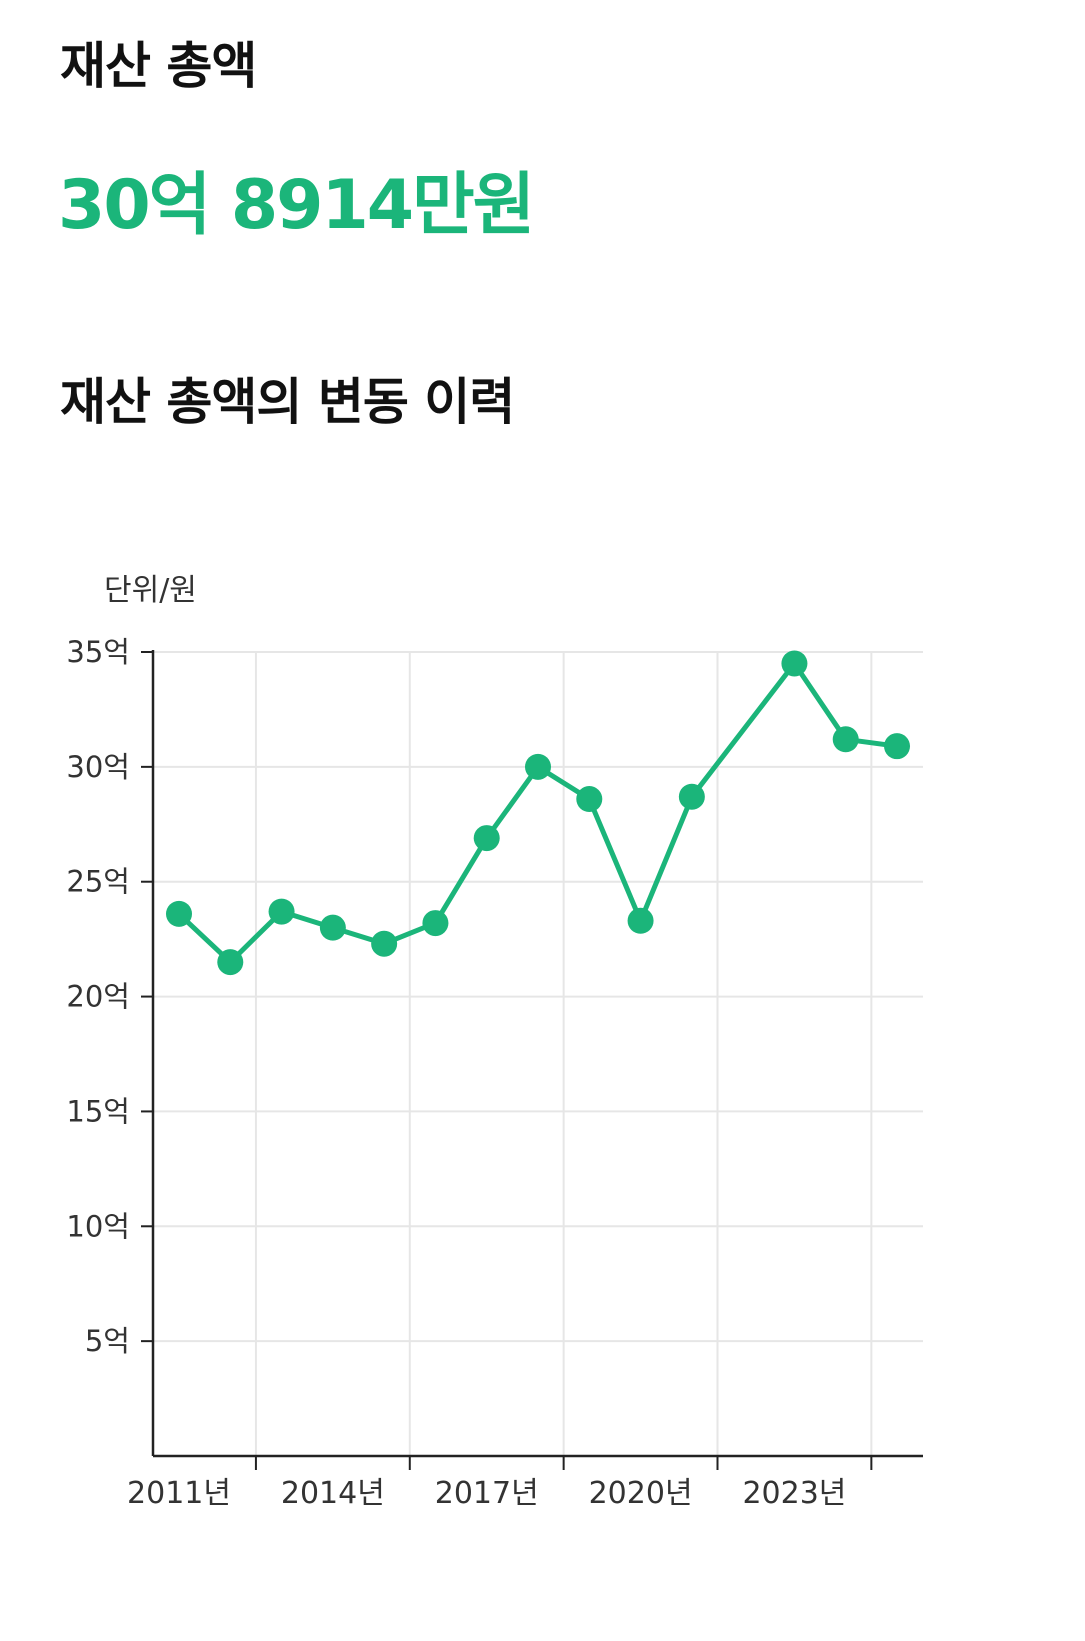  I want to click on x-tick-label: 2020년, so click(641, 1493).